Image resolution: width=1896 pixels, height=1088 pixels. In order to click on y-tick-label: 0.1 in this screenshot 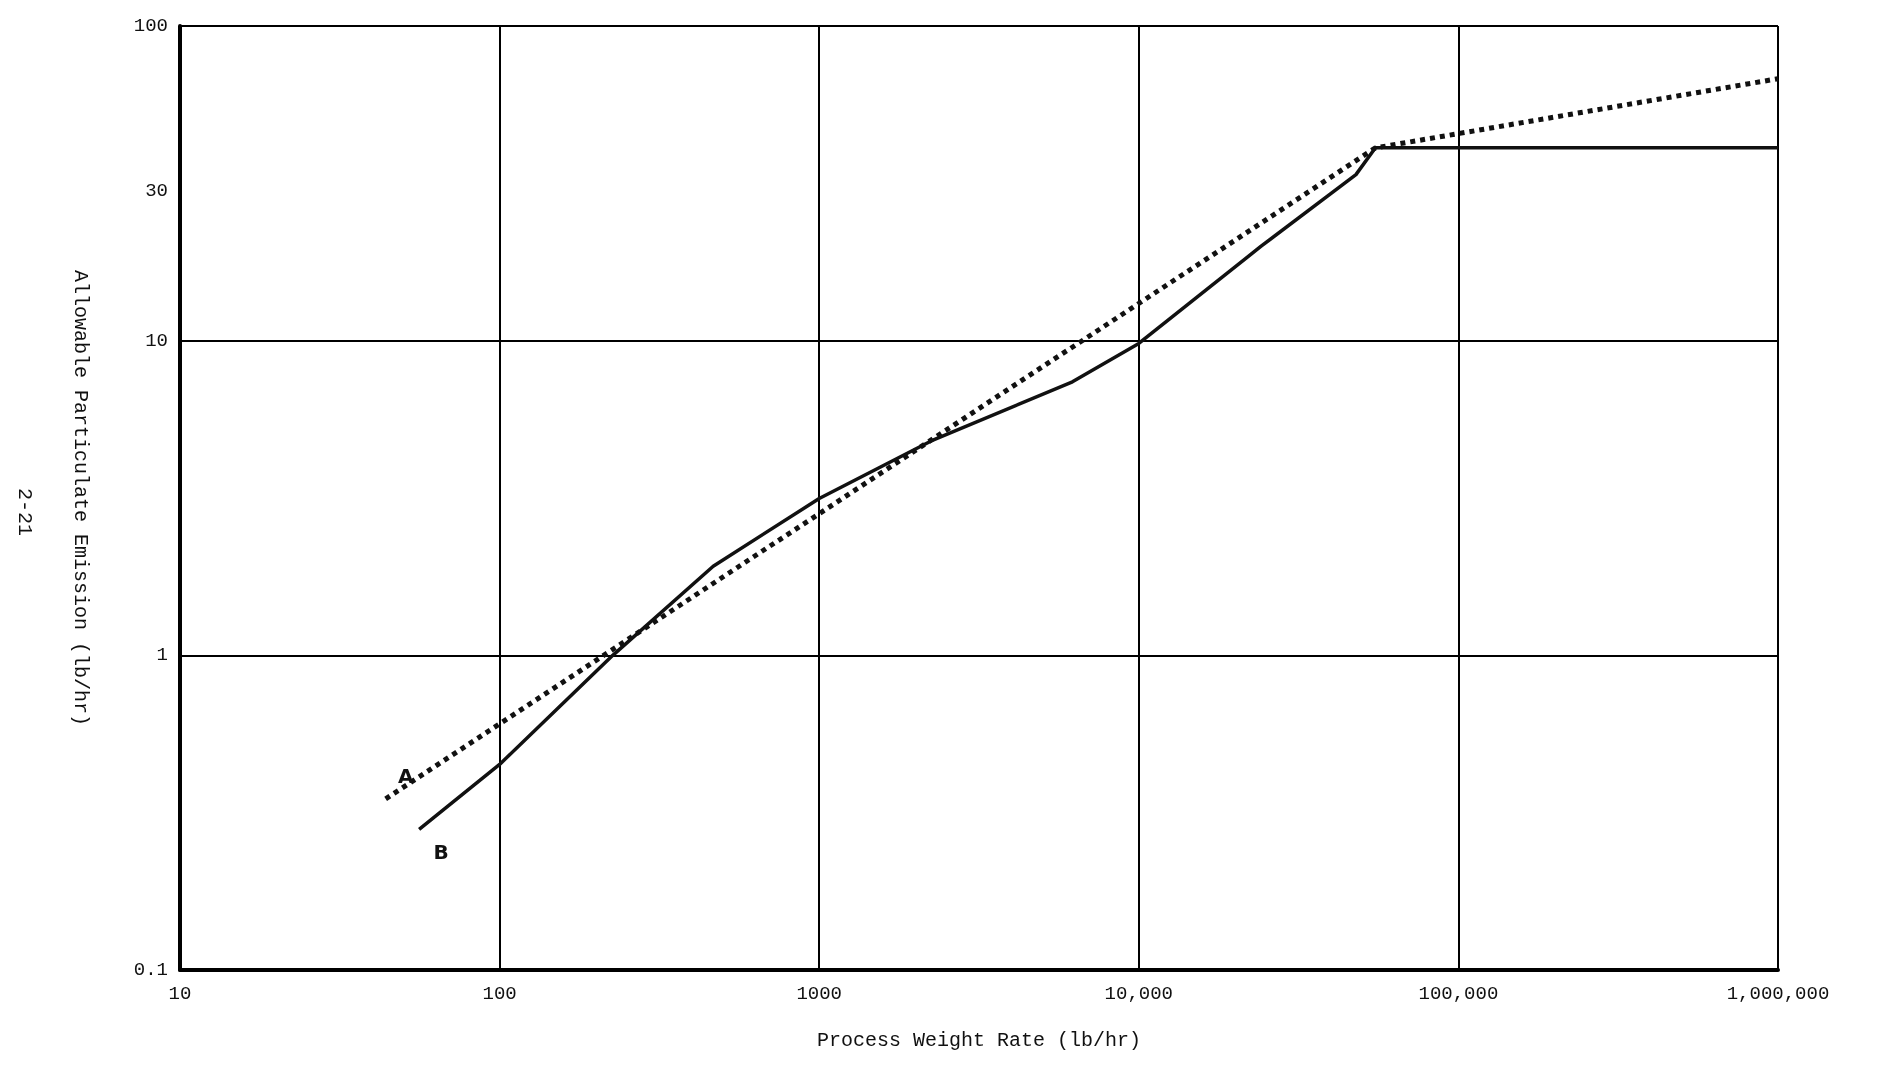, I will do `click(150, 970)`.